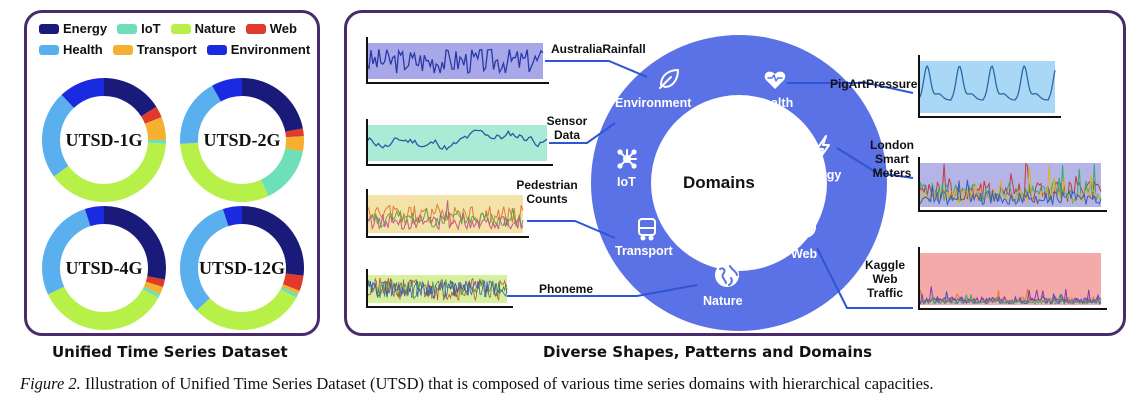 The image size is (1142, 404). I want to click on ring-label-transport: Transport, so click(644, 251).